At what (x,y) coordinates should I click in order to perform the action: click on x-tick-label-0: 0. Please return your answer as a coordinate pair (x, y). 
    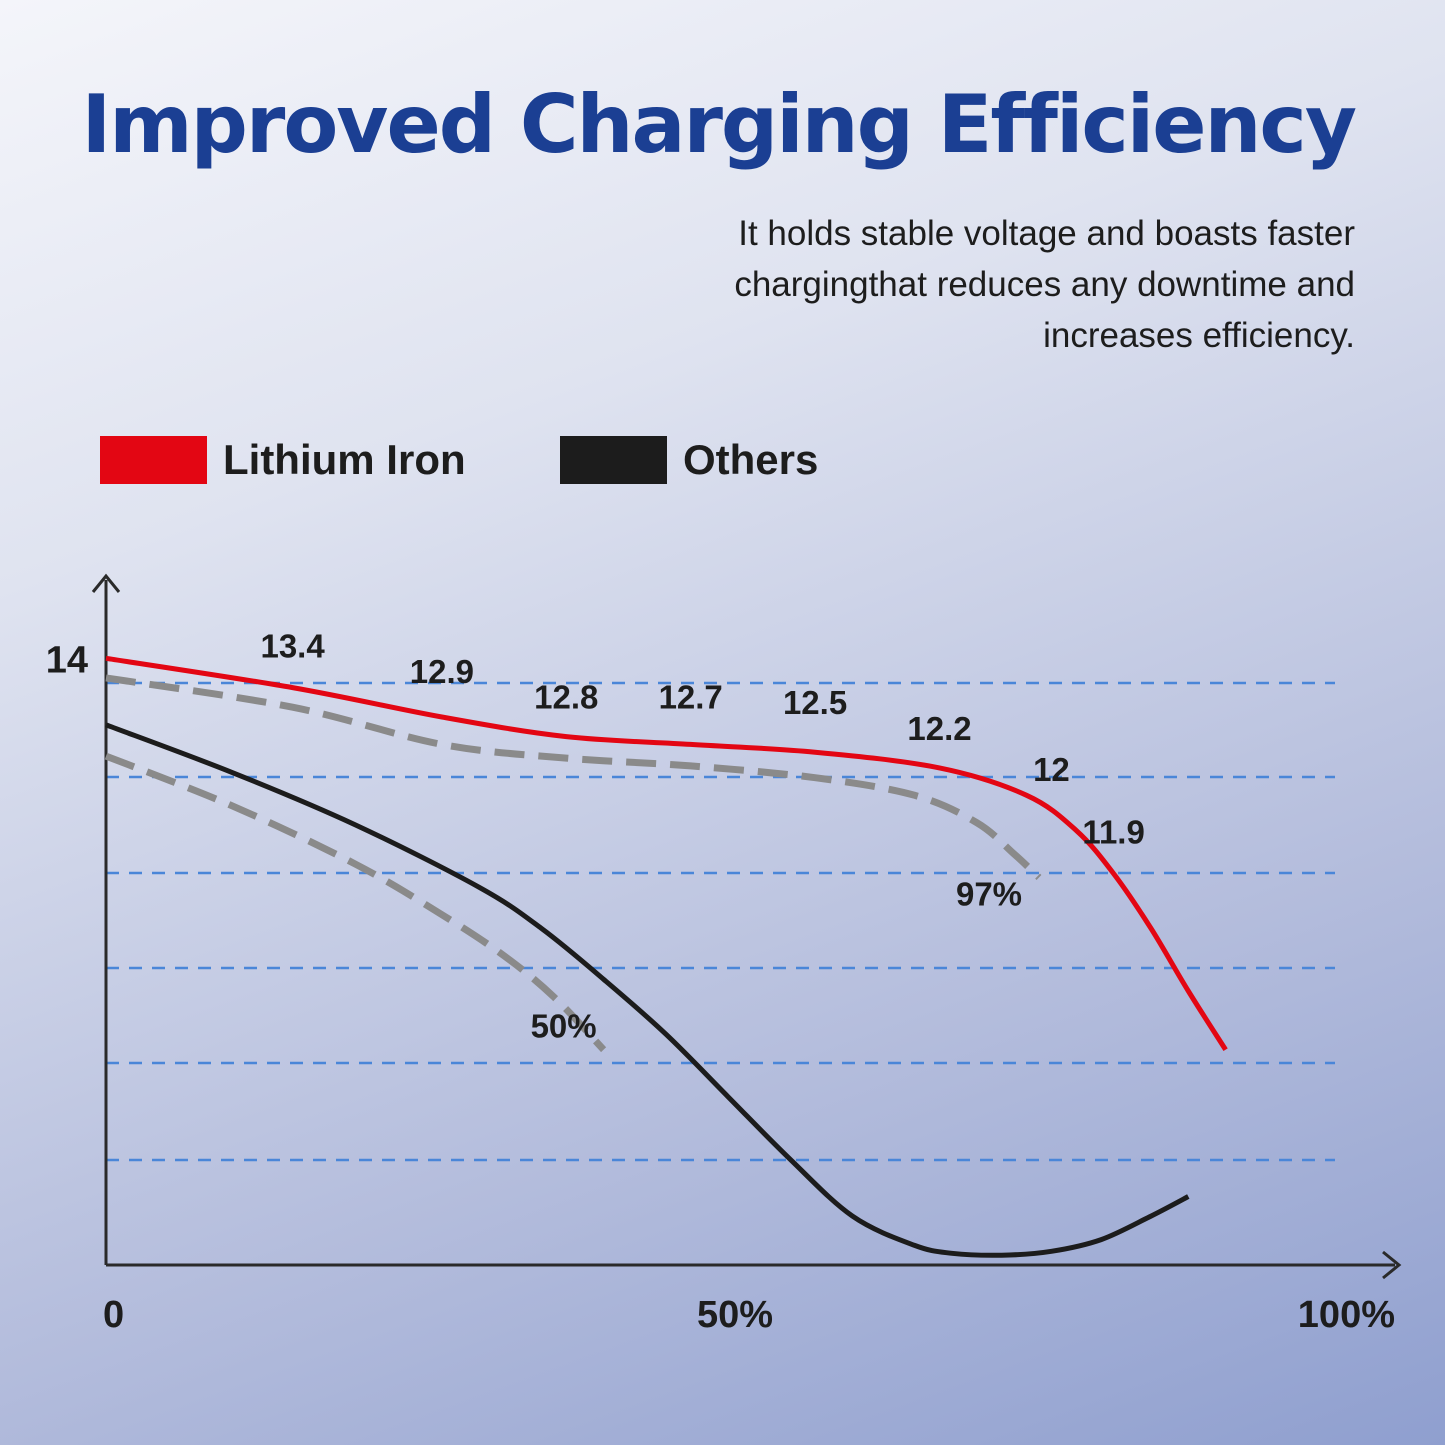
    Looking at the image, I should click on (113, 1315).